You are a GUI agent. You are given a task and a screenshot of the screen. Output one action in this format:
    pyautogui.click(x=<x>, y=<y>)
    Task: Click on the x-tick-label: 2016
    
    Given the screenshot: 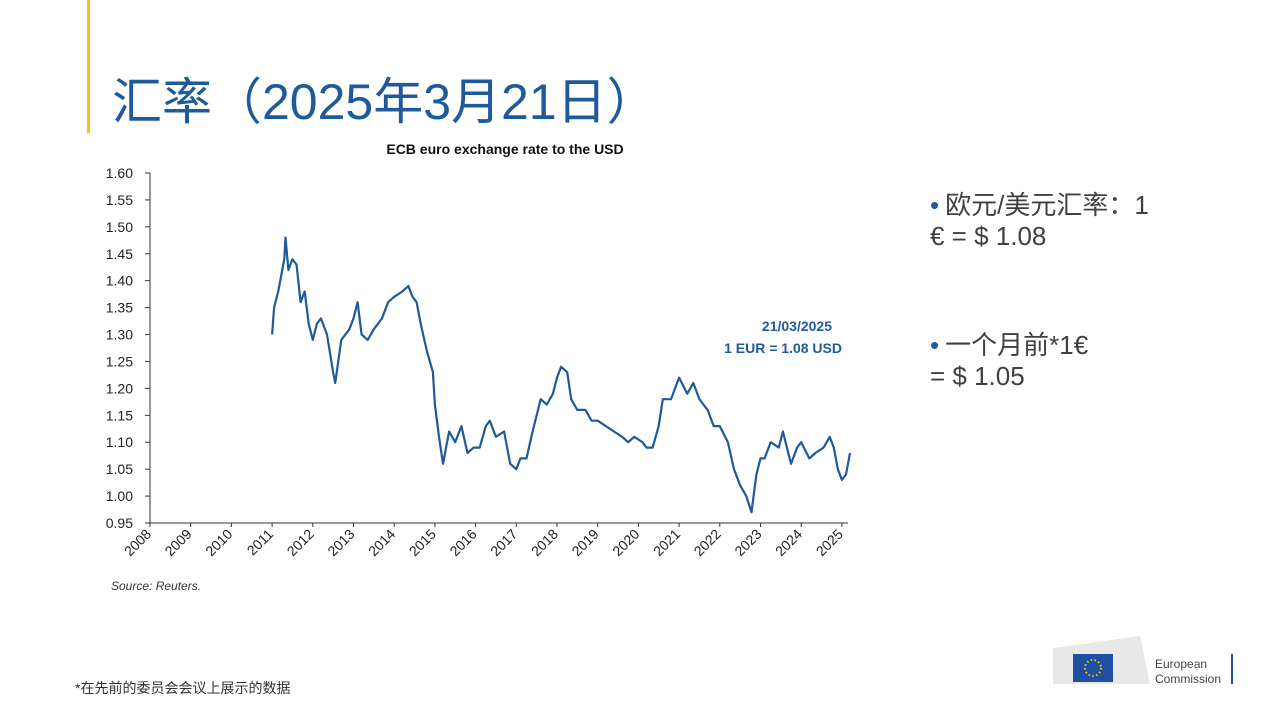 What is the action you would take?
    pyautogui.click(x=462, y=542)
    